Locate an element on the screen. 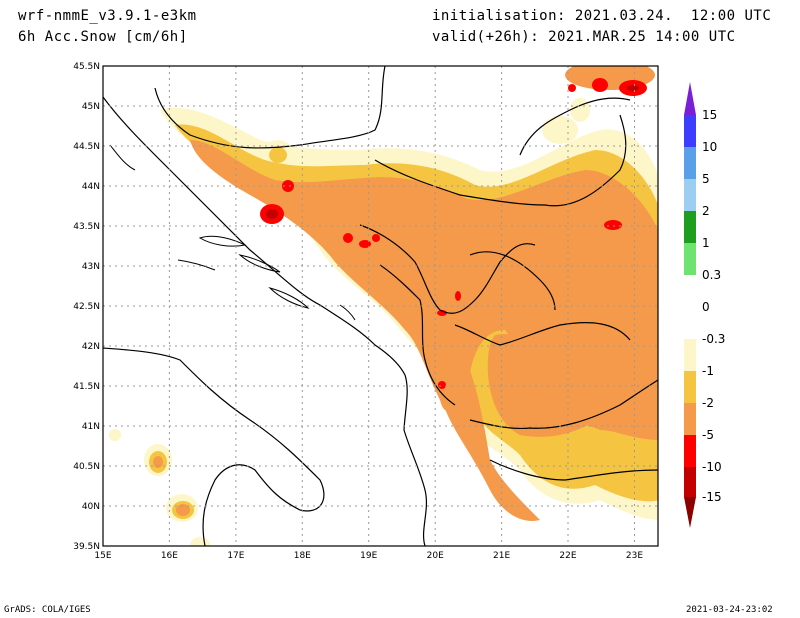  lat-label: 42N is located at coordinates (91, 347).